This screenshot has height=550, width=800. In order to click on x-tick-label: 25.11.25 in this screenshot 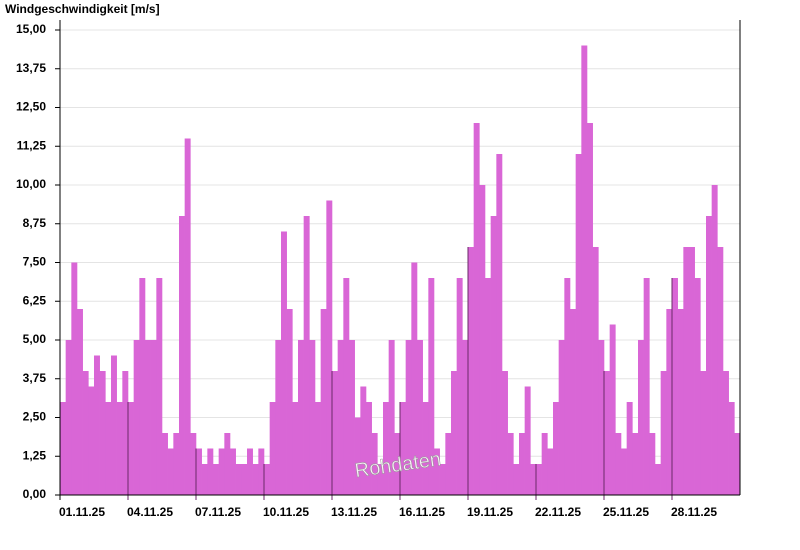, I will do `click(626, 512)`.